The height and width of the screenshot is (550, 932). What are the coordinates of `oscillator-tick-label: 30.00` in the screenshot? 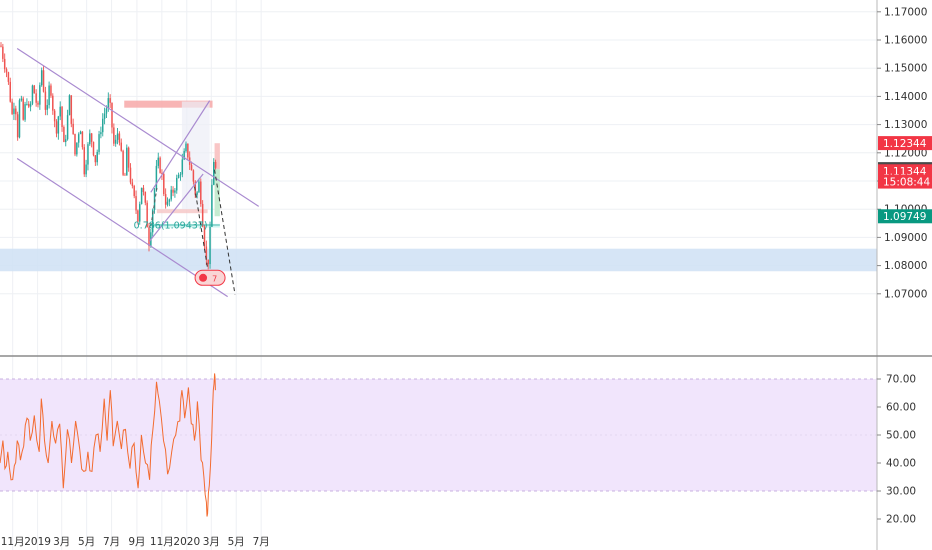 It's located at (901, 492).